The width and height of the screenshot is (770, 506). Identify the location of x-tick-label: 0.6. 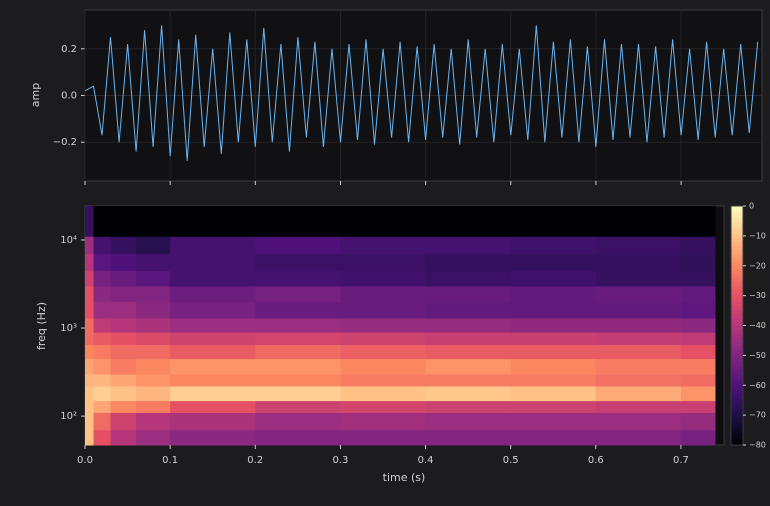
(596, 460).